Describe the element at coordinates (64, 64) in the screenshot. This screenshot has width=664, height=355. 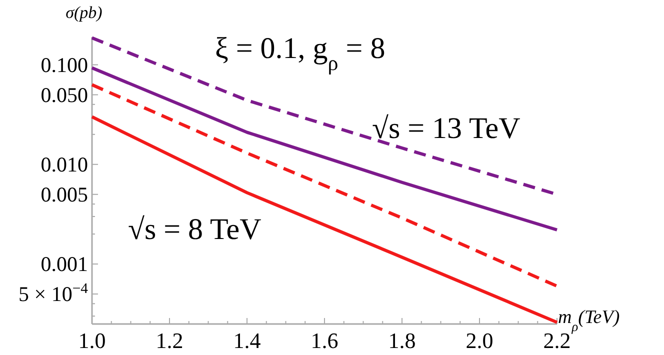
I see `y-tick-label: 0.100` at that location.